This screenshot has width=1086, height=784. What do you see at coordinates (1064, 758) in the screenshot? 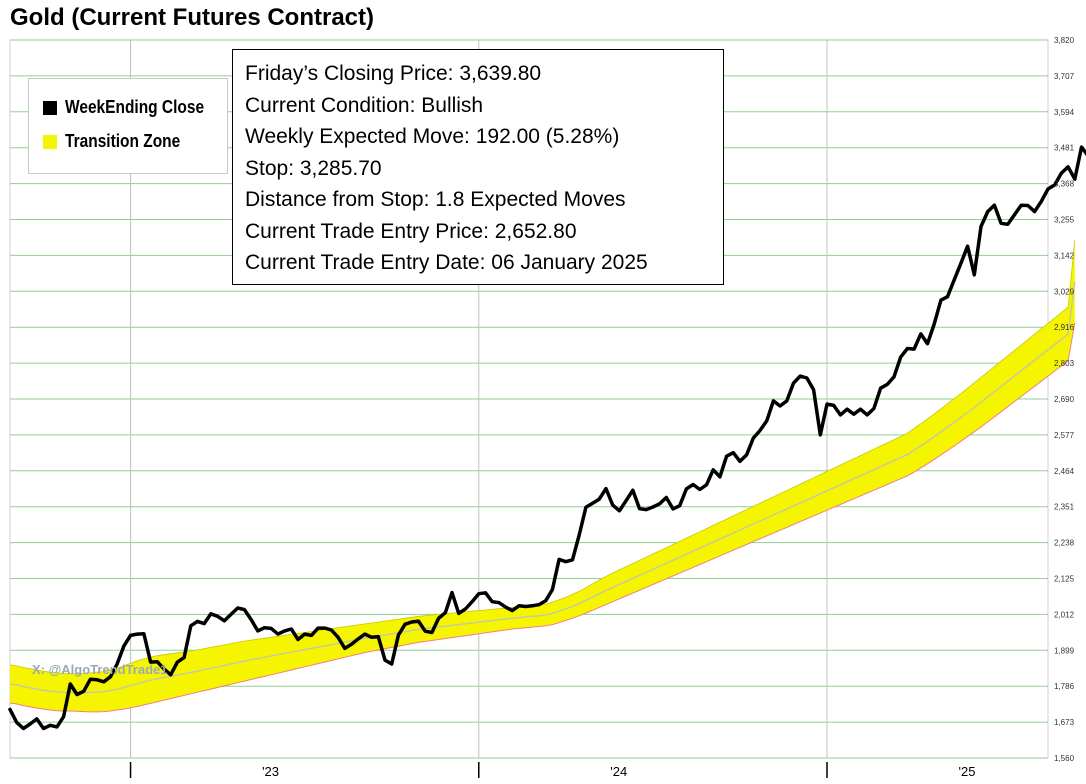
I see `y-tick-label: 1,560` at bounding box center [1064, 758].